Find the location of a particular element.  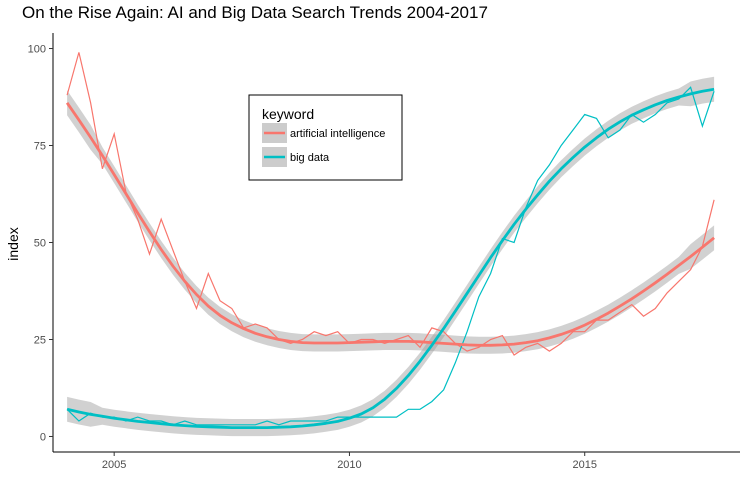

legend-title: keyword is located at coordinates (288, 114).